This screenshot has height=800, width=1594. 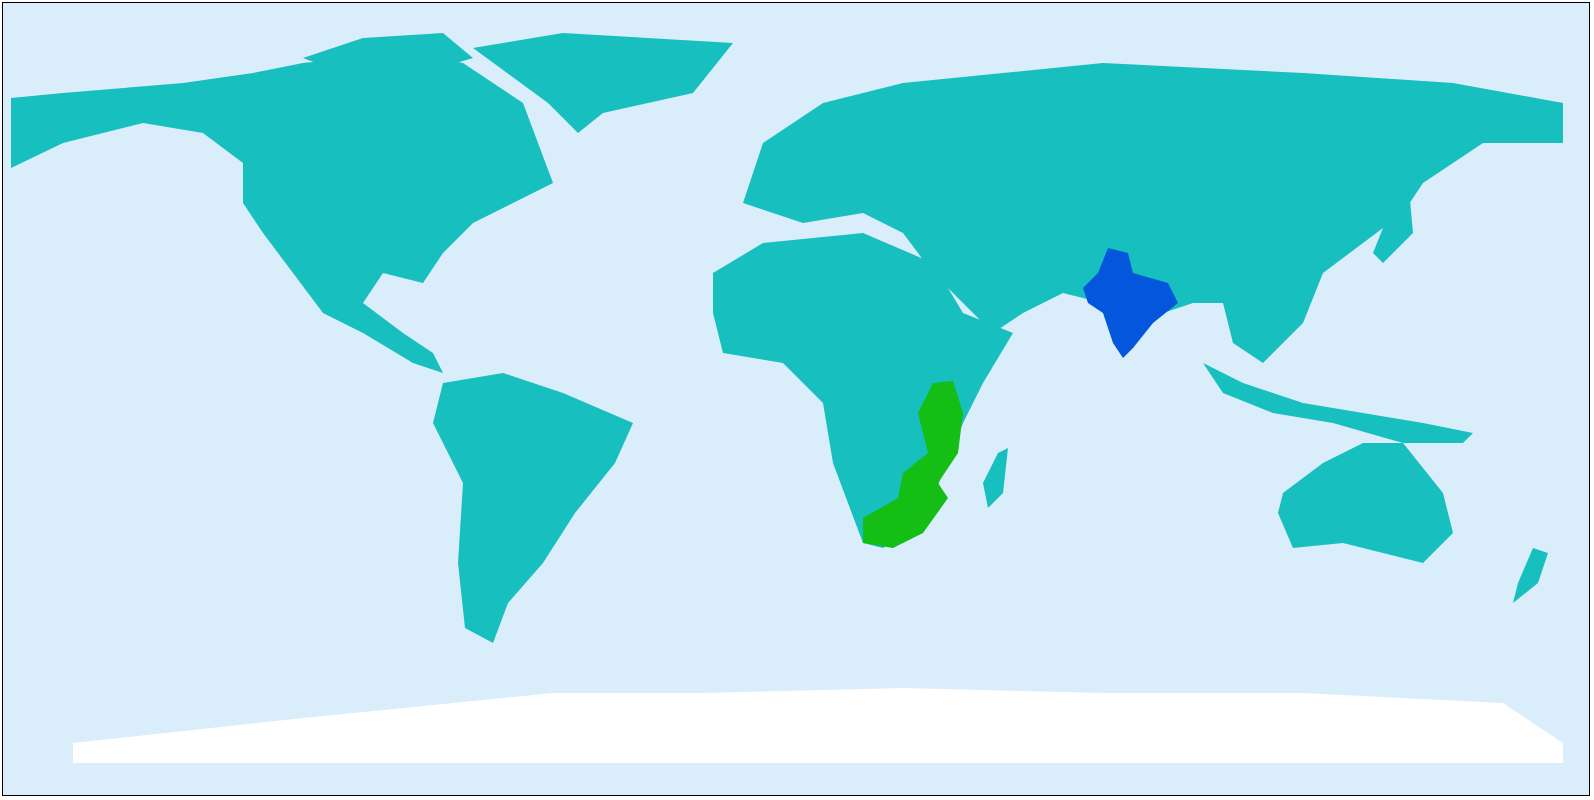 What do you see at coordinates (1393, 220) in the screenshot?
I see `japan` at bounding box center [1393, 220].